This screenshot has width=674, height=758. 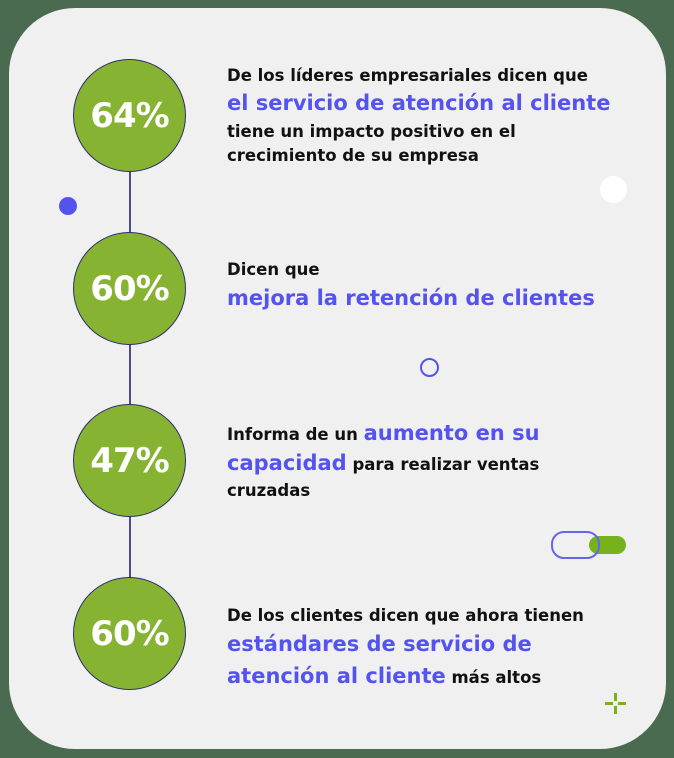 I want to click on text-line: crecimiento de su empresa, so click(x=418, y=156).